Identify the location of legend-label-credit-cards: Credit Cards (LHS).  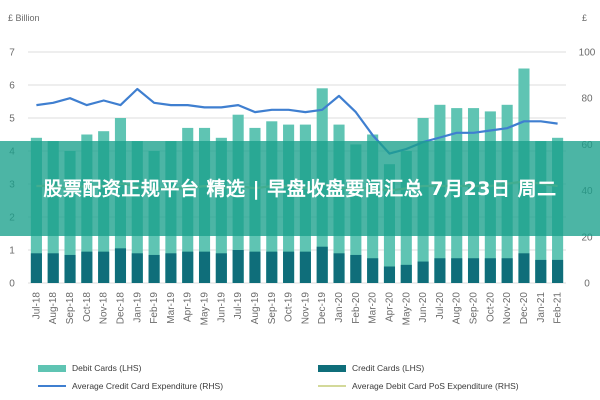
(388, 368).